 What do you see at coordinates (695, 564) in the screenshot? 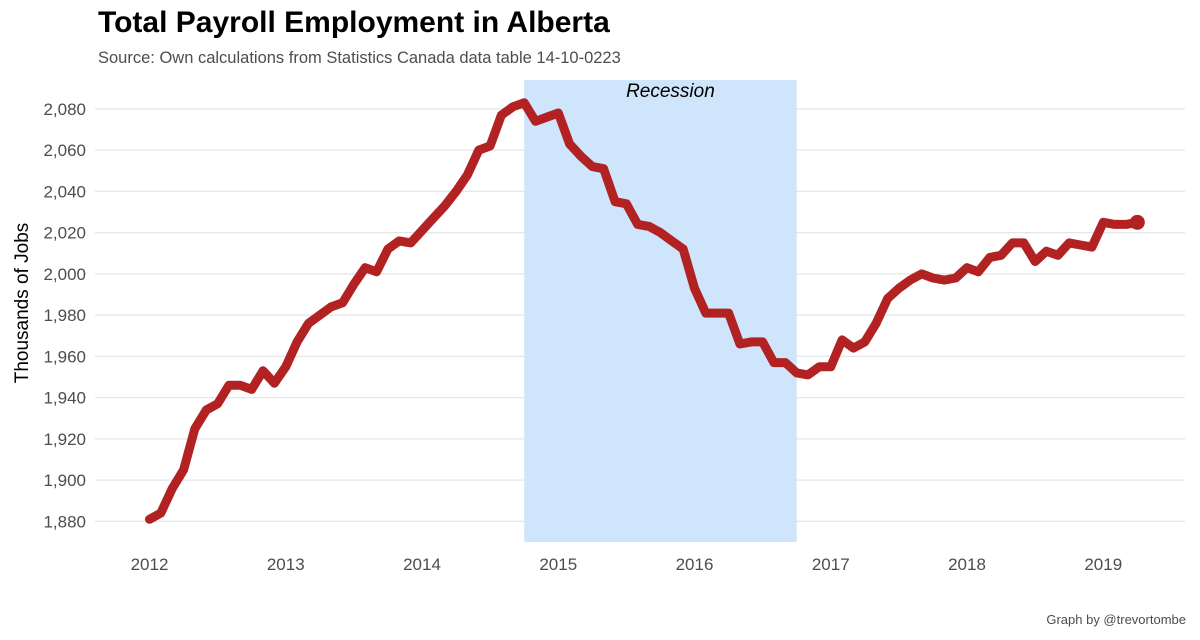
I see `x-tick-label: 2016` at bounding box center [695, 564].